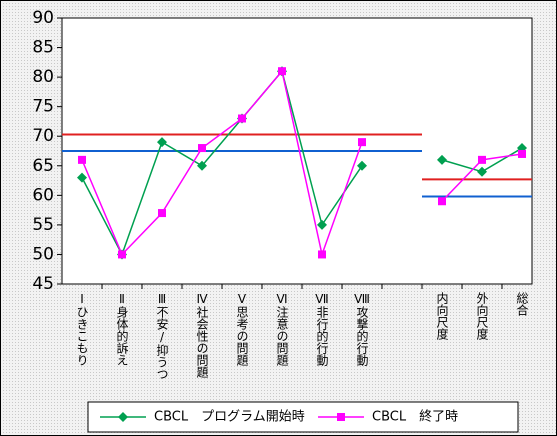 This screenshot has width=557, height=436. I want to click on x-tick-label: 内向尺度, so click(442, 316).